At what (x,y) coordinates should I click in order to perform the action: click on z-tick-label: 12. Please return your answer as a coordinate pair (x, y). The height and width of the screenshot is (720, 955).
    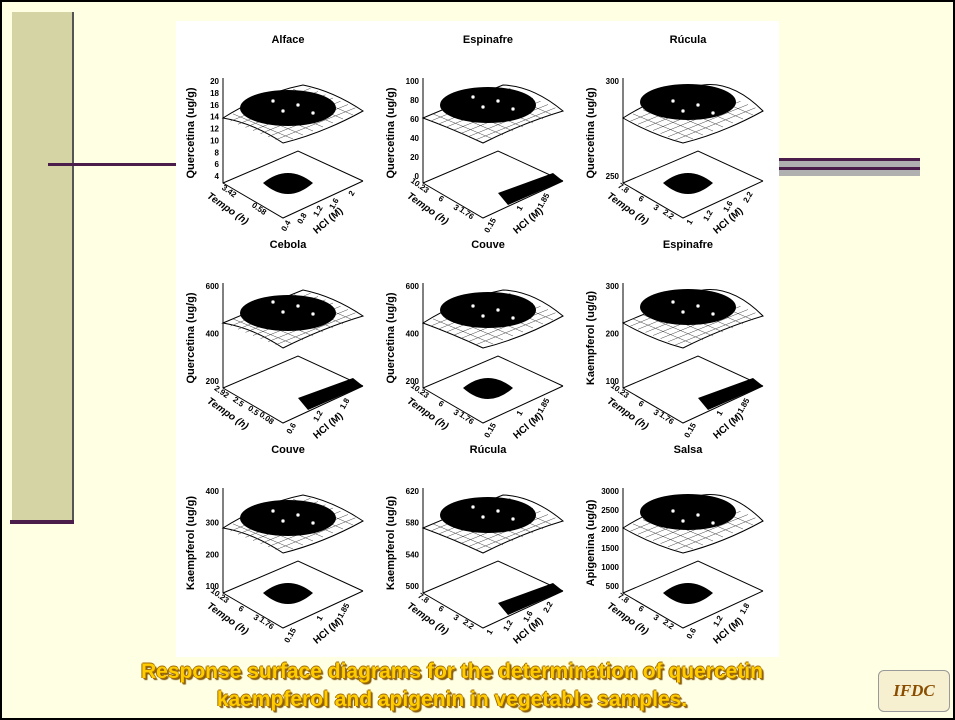
    Looking at the image, I should click on (214, 129).